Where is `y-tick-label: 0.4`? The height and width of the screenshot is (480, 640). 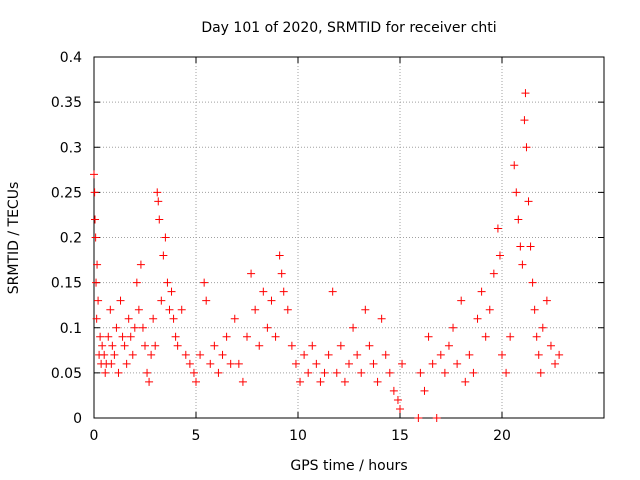 y-tick-label: 0.4 is located at coordinates (71, 58).